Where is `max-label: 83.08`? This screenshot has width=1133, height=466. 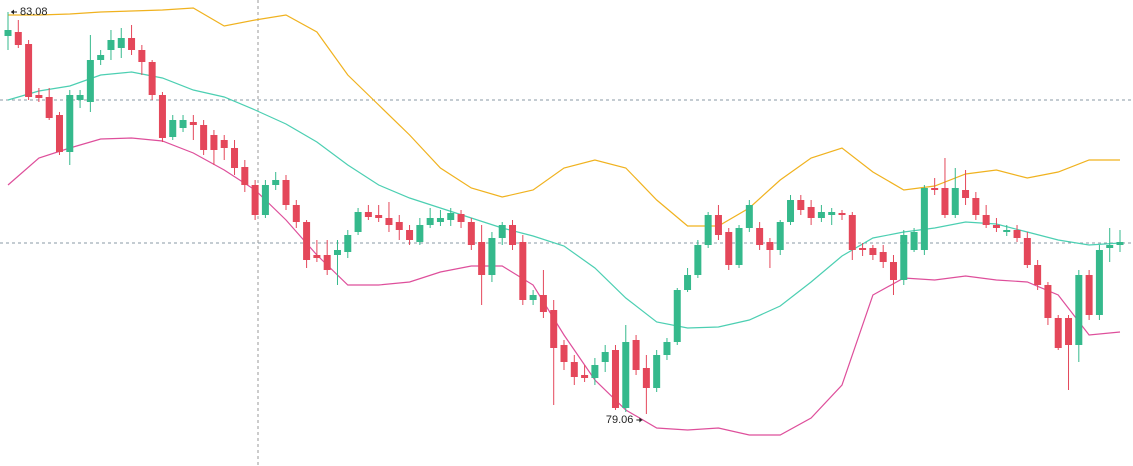
max-label: 83.08 is located at coordinates (34, 12).